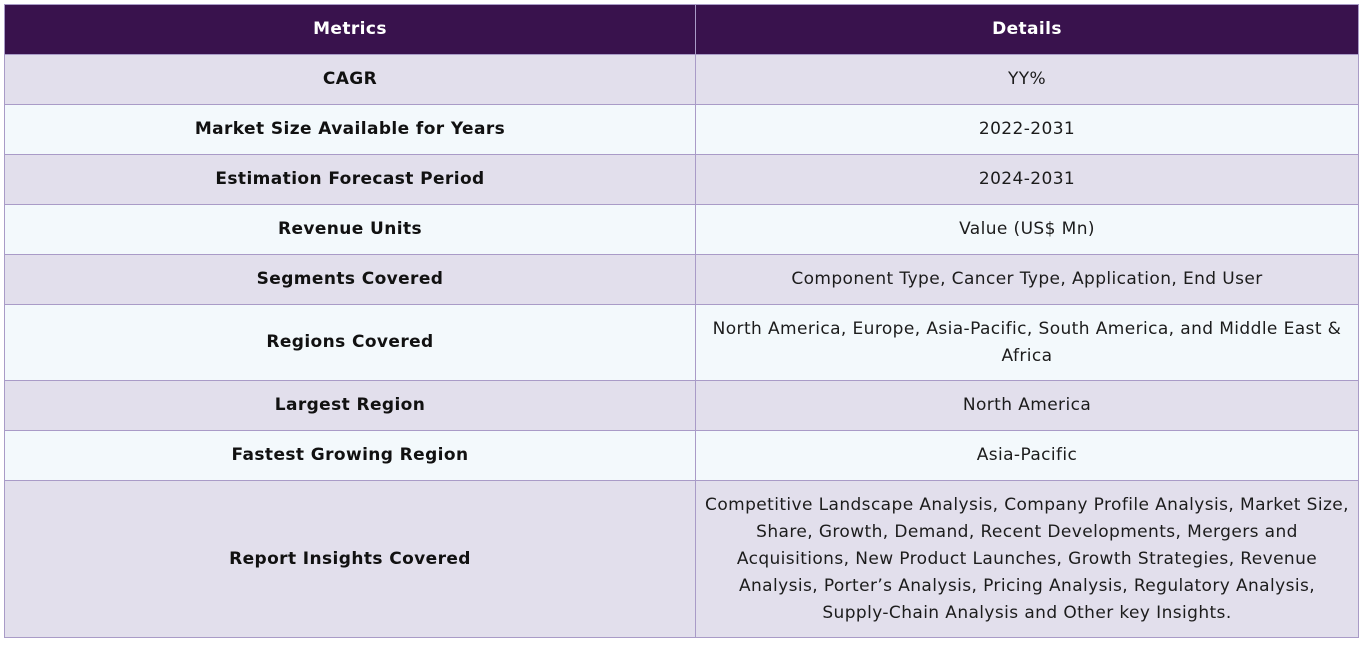 Image resolution: width=1364 pixels, height=646 pixels. I want to click on metric-cell: Regions Covered, so click(350, 342).